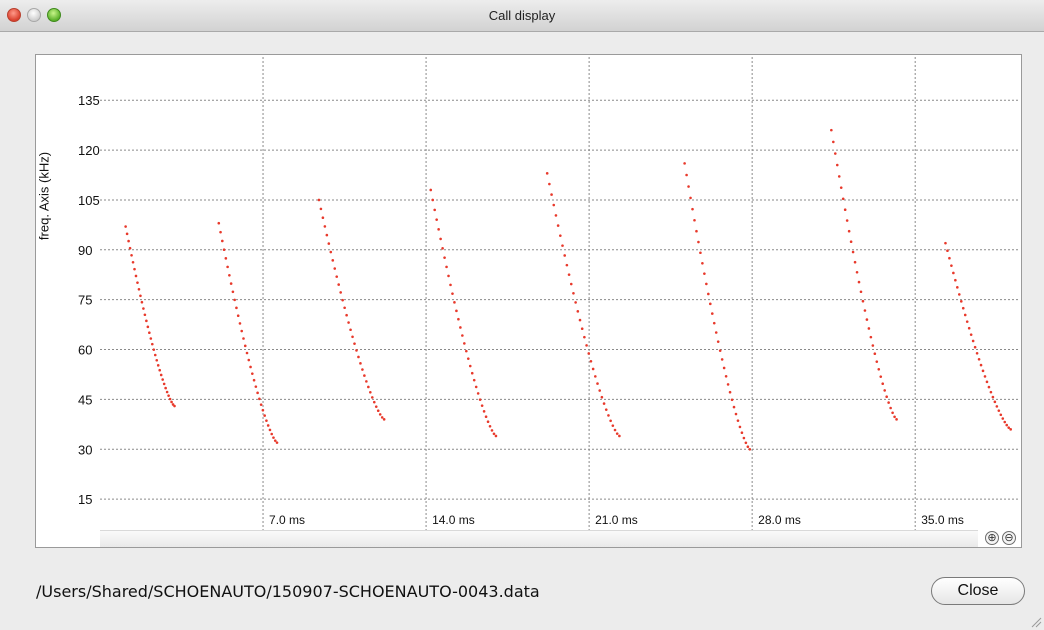 The height and width of the screenshot is (630, 1044). Describe the element at coordinates (1009, 538) in the screenshot. I see `zoom-out-icon: ⊖` at that location.